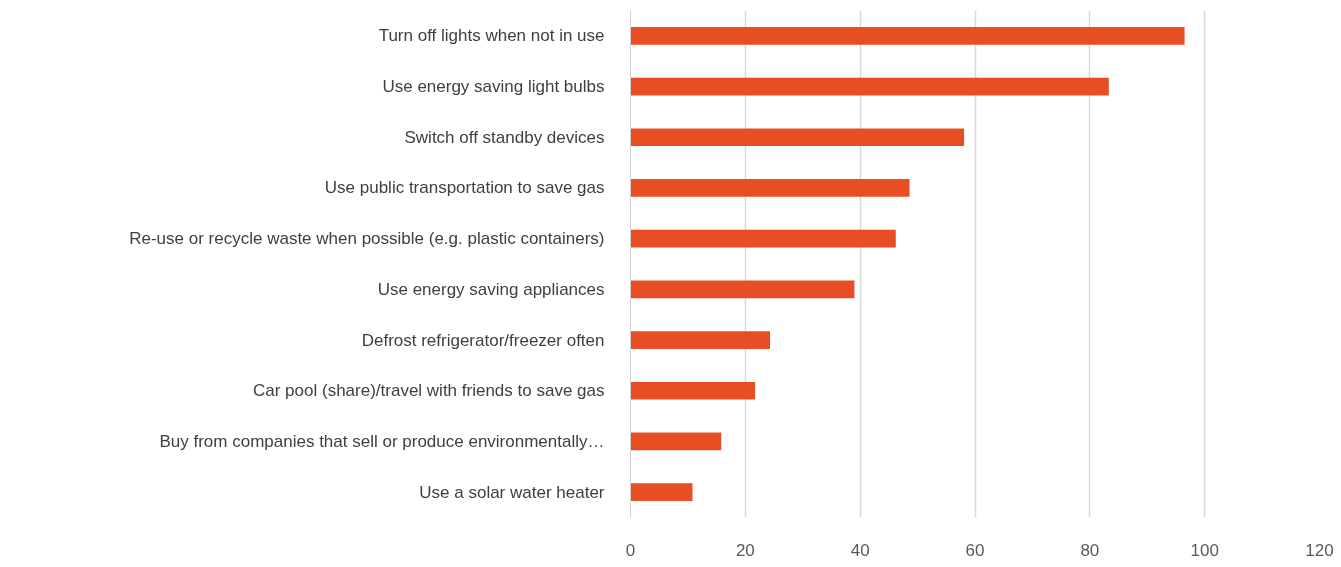  I want to click on y-tick-label: Defrost refrigerator/freezer often, so click(483, 340).